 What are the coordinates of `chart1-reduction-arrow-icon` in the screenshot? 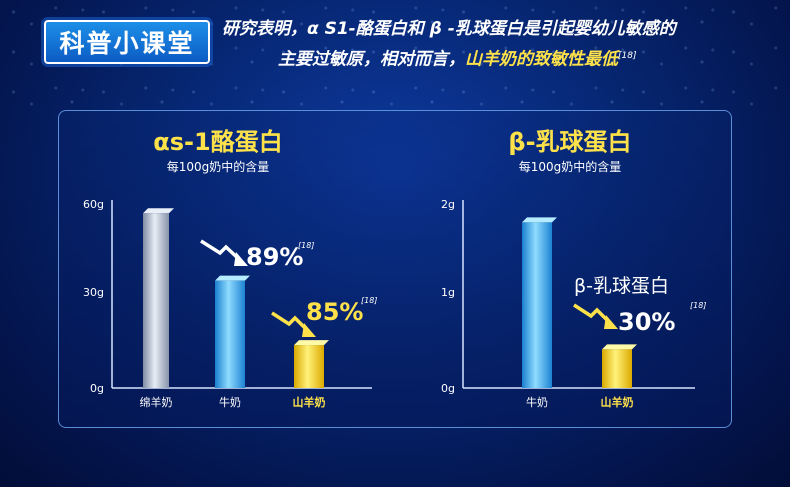 It's located at (224, 252).